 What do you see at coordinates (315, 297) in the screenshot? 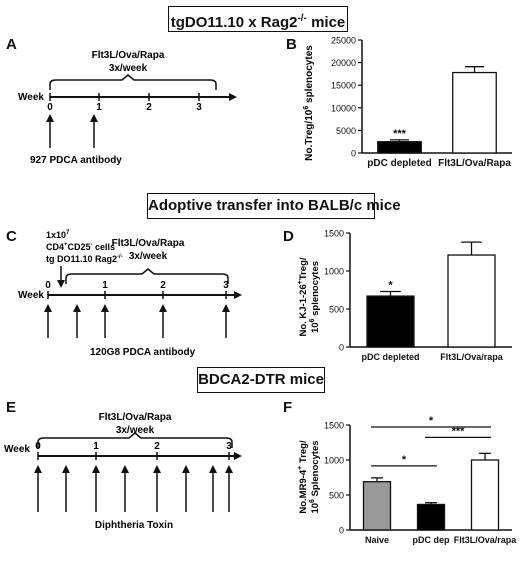
I see `chart-d-ylabel-line2: 106 splenocytes` at bounding box center [315, 297].